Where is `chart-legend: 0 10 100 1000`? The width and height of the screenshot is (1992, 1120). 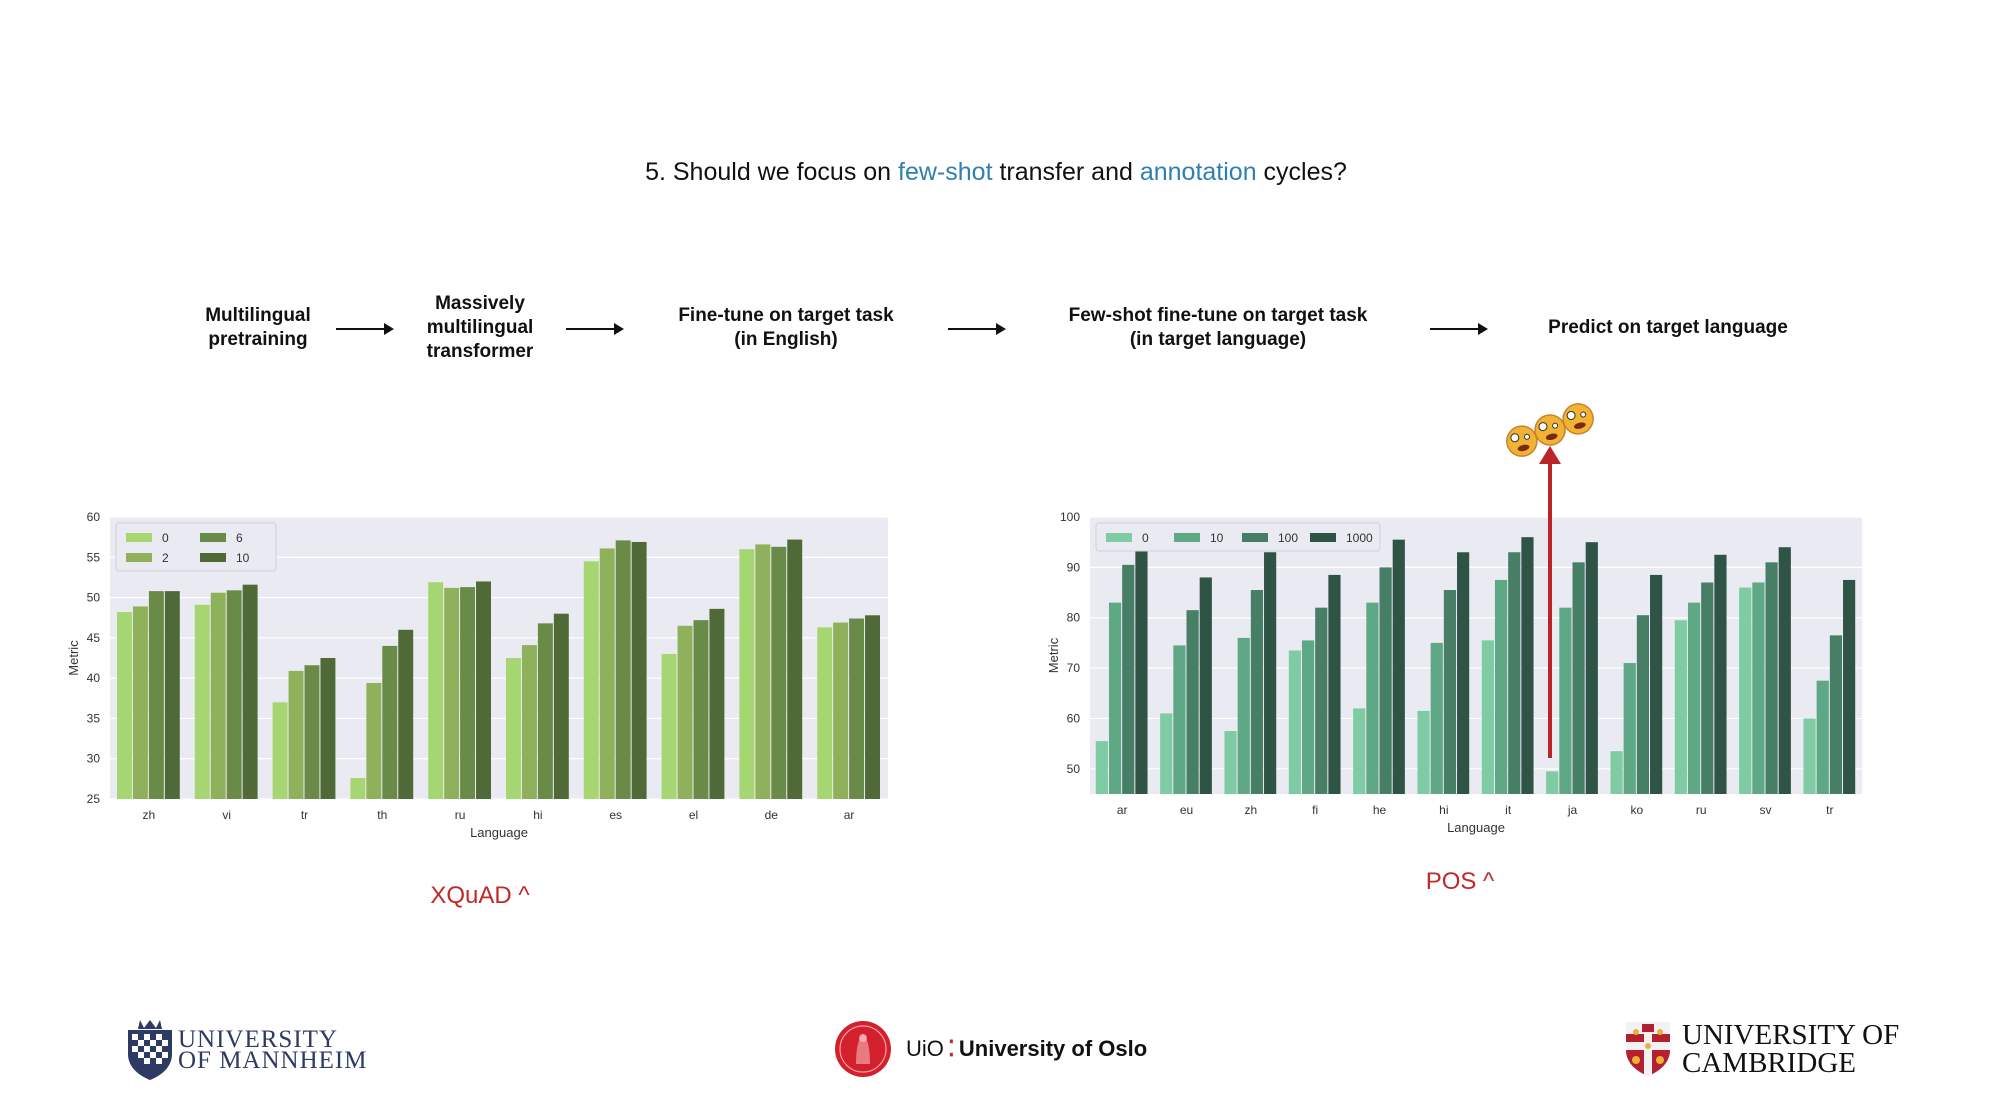 chart-legend: 0 10 100 1000 is located at coordinates (1238, 537).